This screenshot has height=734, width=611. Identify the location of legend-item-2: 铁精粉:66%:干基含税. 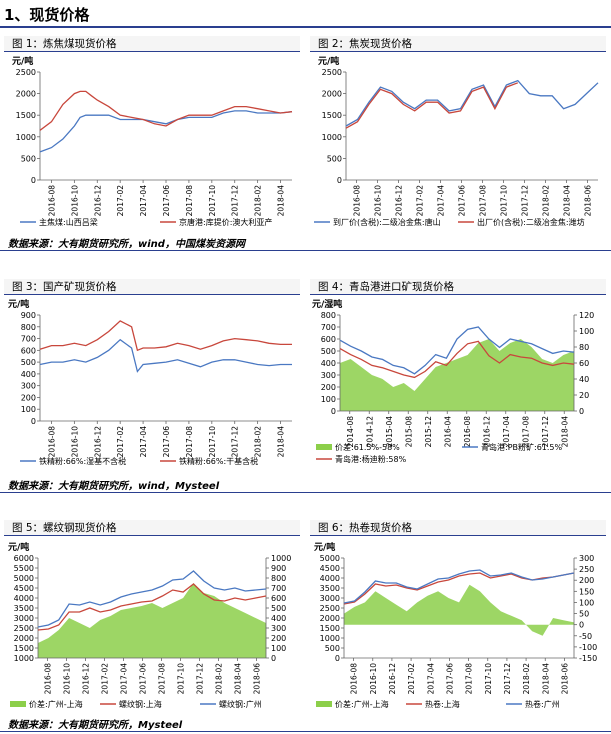
(209, 461).